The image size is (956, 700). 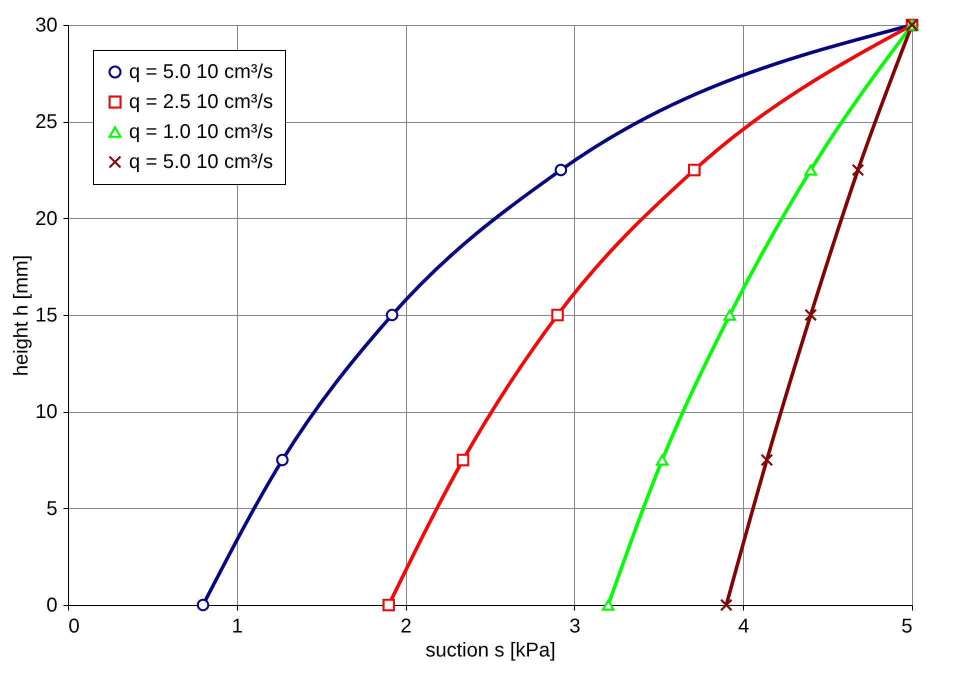 What do you see at coordinates (406, 627) in the screenshot?
I see `x-tick-label: 2` at bounding box center [406, 627].